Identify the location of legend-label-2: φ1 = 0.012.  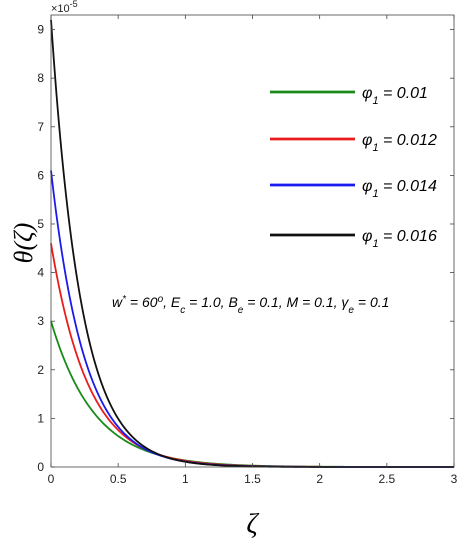
(399, 143).